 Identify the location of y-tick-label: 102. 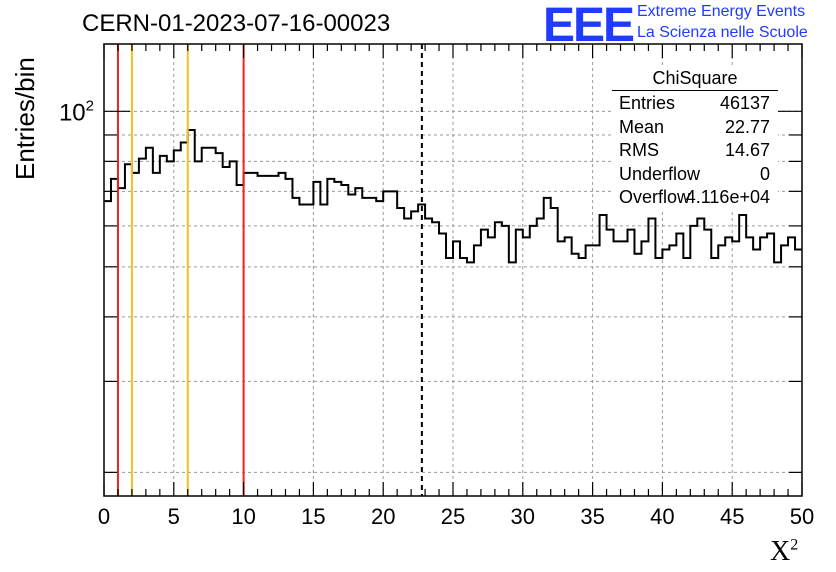
(76, 111).